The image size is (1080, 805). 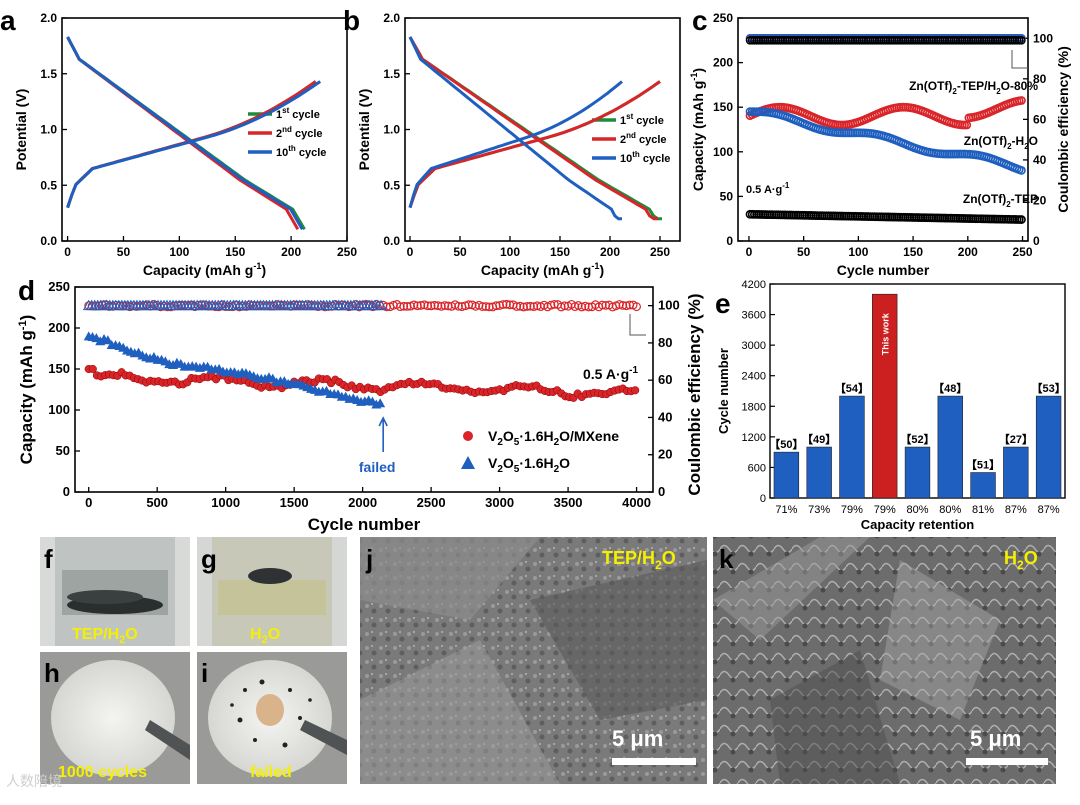 I want to click on y2-tick-label: 20, so click(x=1040, y=200).